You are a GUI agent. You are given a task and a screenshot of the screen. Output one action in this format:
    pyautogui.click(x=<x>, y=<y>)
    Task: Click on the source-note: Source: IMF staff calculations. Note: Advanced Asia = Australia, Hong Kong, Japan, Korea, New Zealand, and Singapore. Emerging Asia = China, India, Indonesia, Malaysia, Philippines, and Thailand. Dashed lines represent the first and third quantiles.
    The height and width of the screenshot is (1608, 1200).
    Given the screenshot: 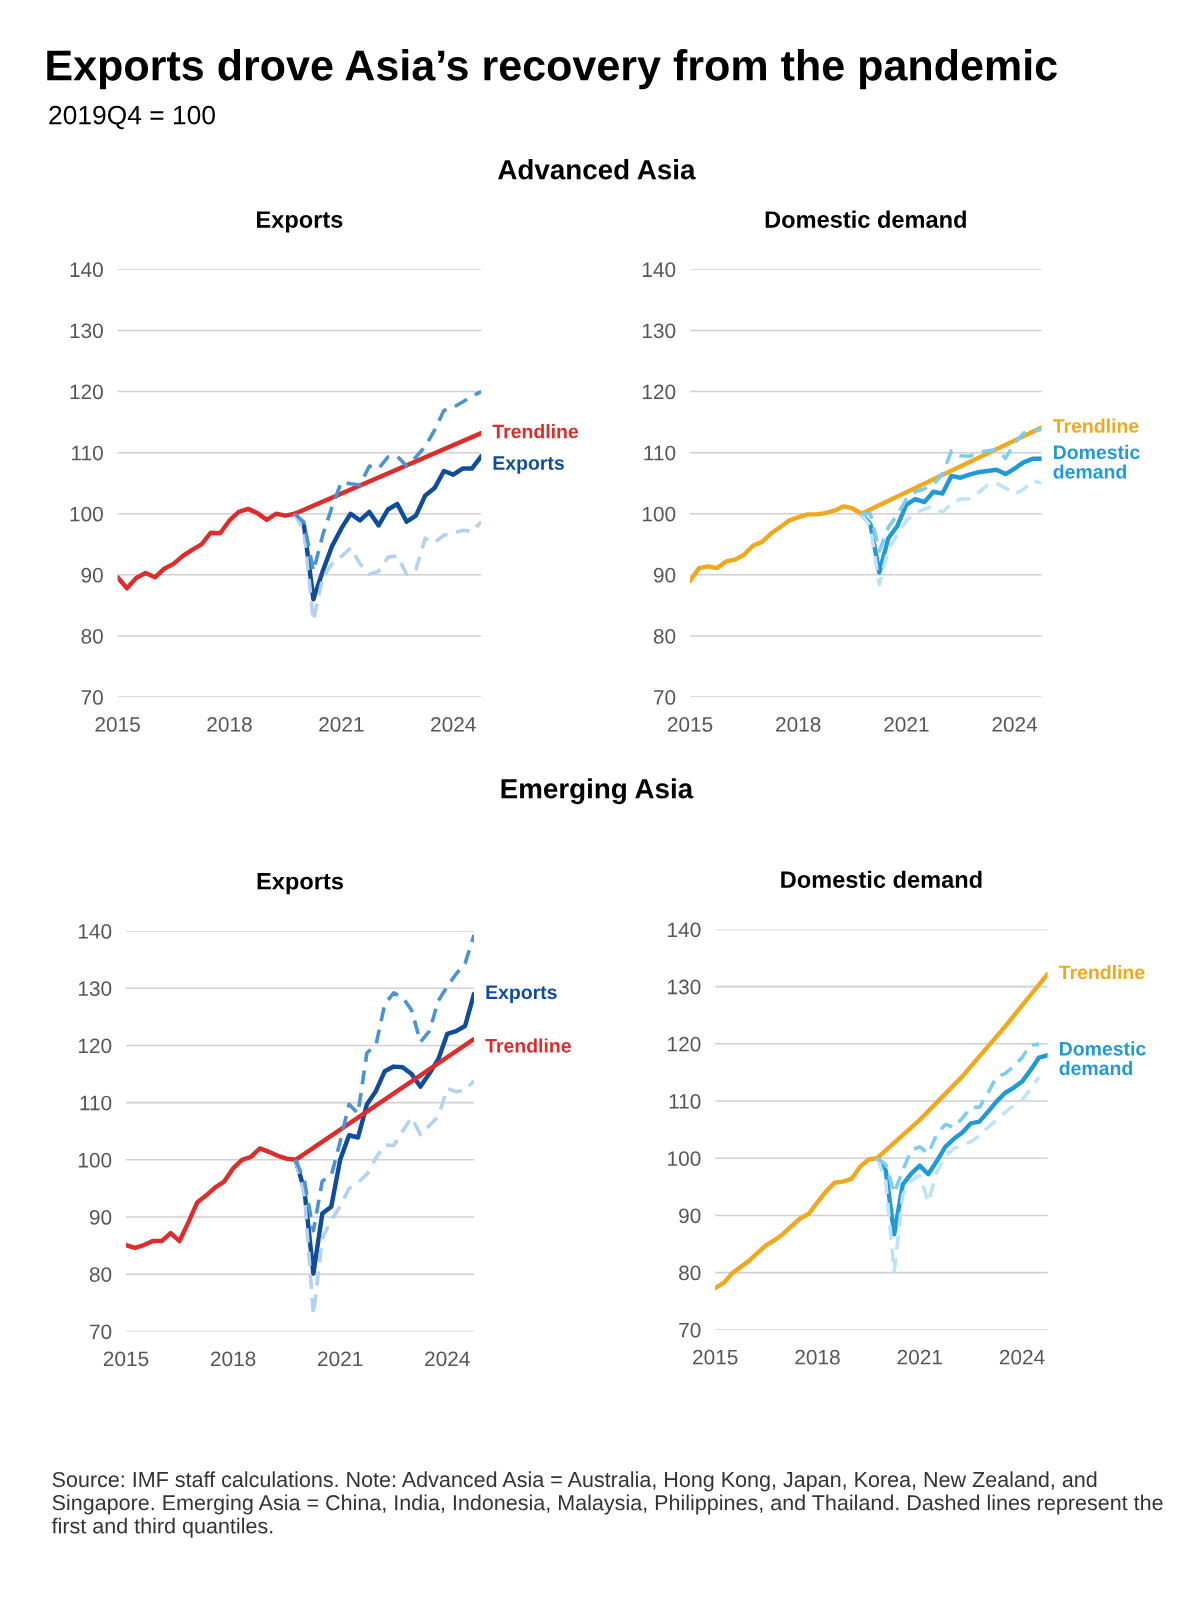 What is the action you would take?
    pyautogui.click(x=607, y=1504)
    